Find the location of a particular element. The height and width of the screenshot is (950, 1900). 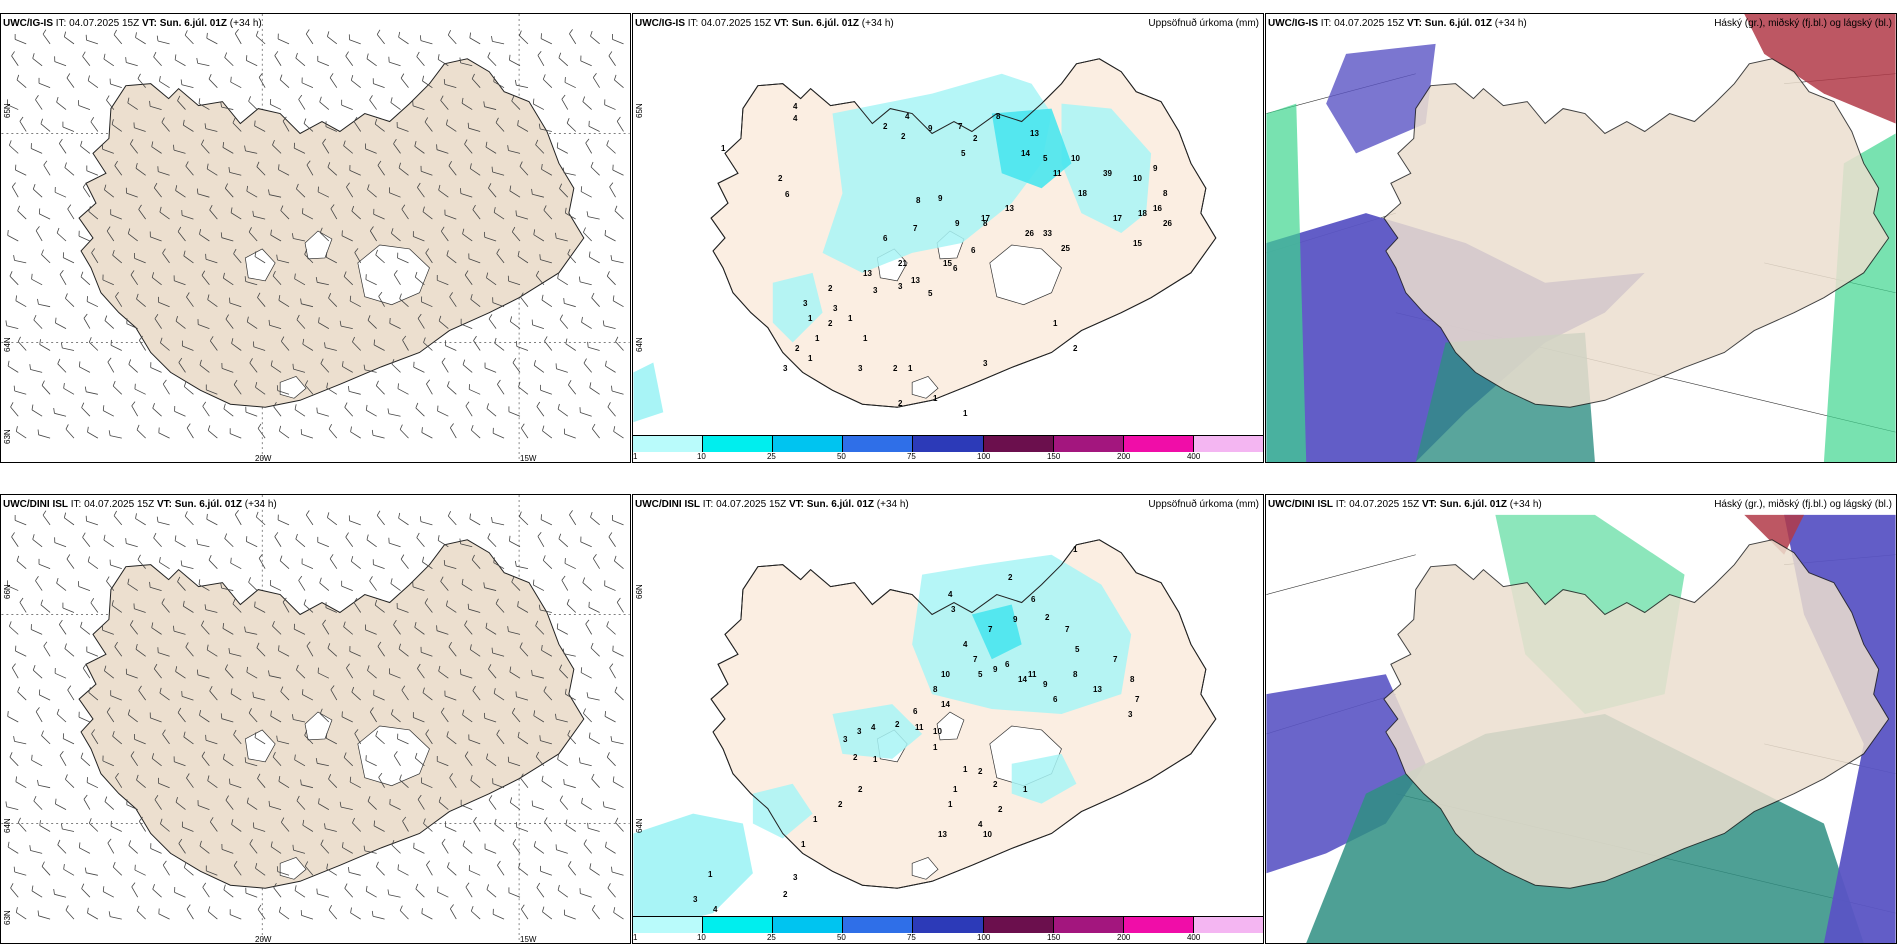

precip-value-label: 14 is located at coordinates (1022, 679).